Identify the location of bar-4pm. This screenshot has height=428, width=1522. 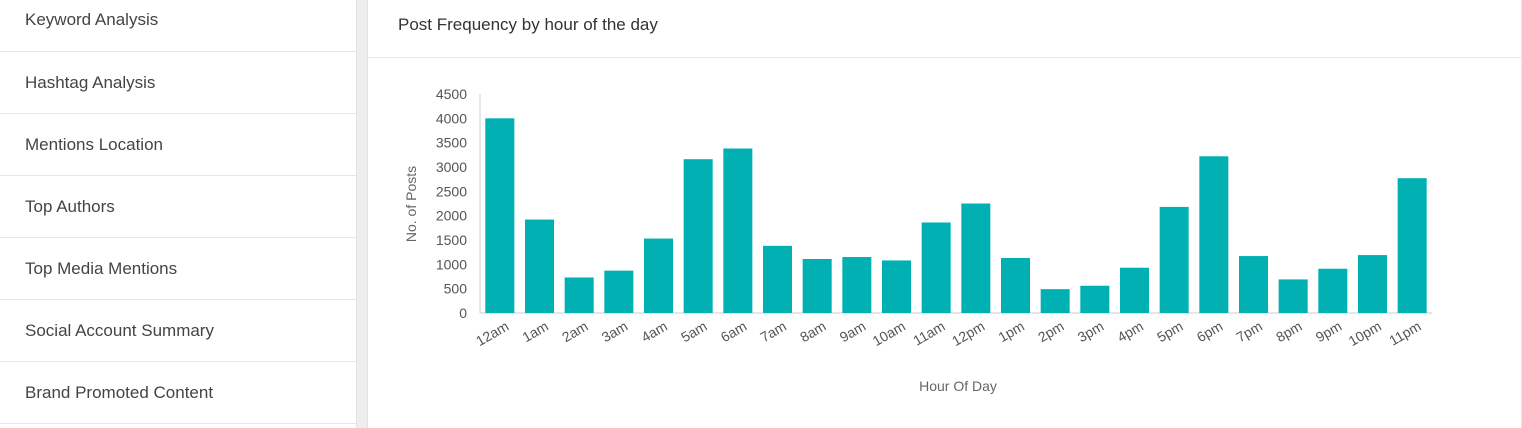
(1134, 290).